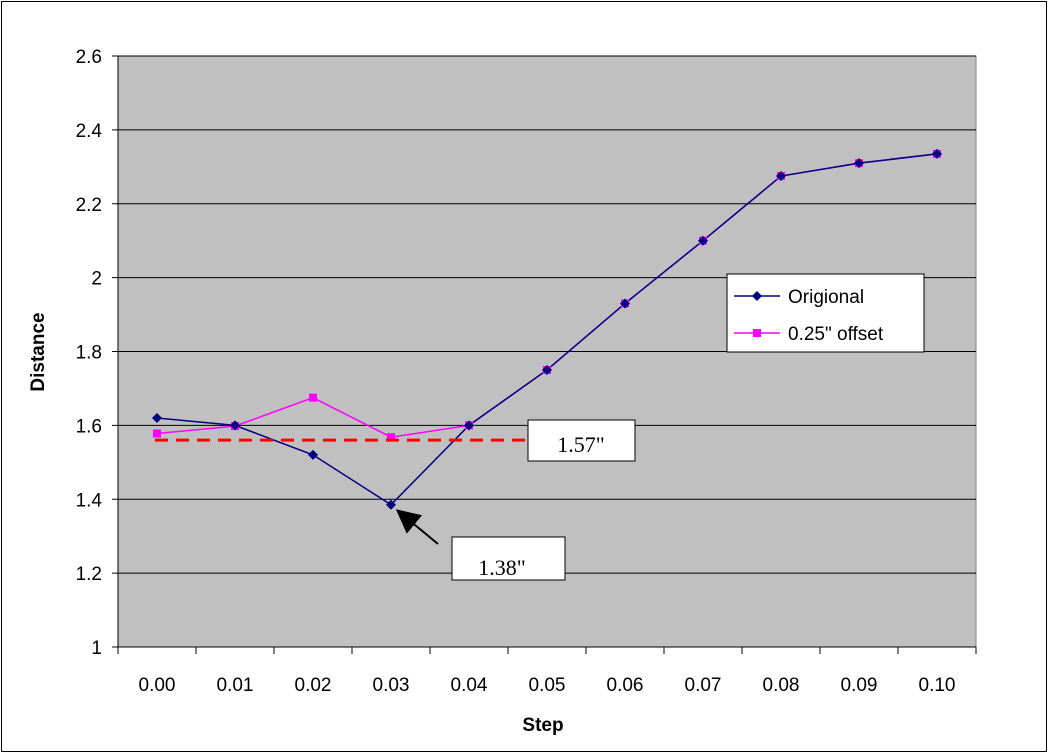 The width and height of the screenshot is (1050, 755). What do you see at coordinates (89, 426) in the screenshot?
I see `y-tick-label: 1.6` at bounding box center [89, 426].